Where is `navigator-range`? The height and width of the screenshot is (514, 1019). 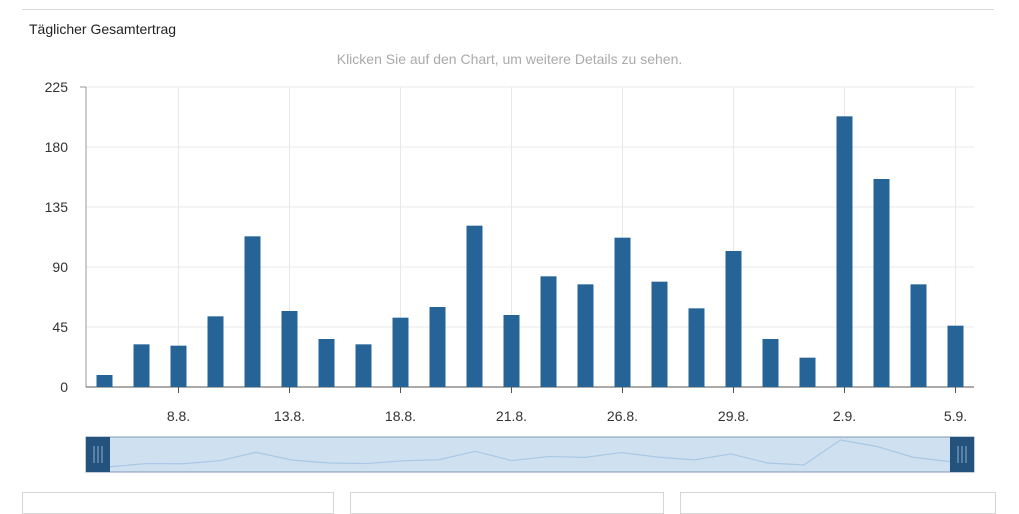 navigator-range is located at coordinates (530, 454).